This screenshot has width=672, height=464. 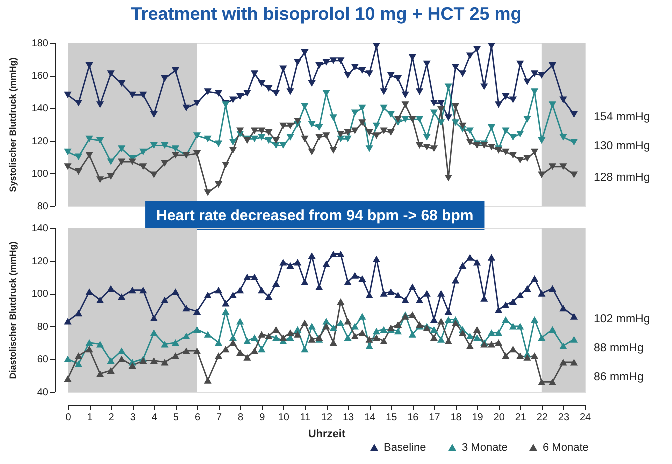 What do you see at coordinates (69, 418) in the screenshot?
I see `x-tick-label: 0` at bounding box center [69, 418].